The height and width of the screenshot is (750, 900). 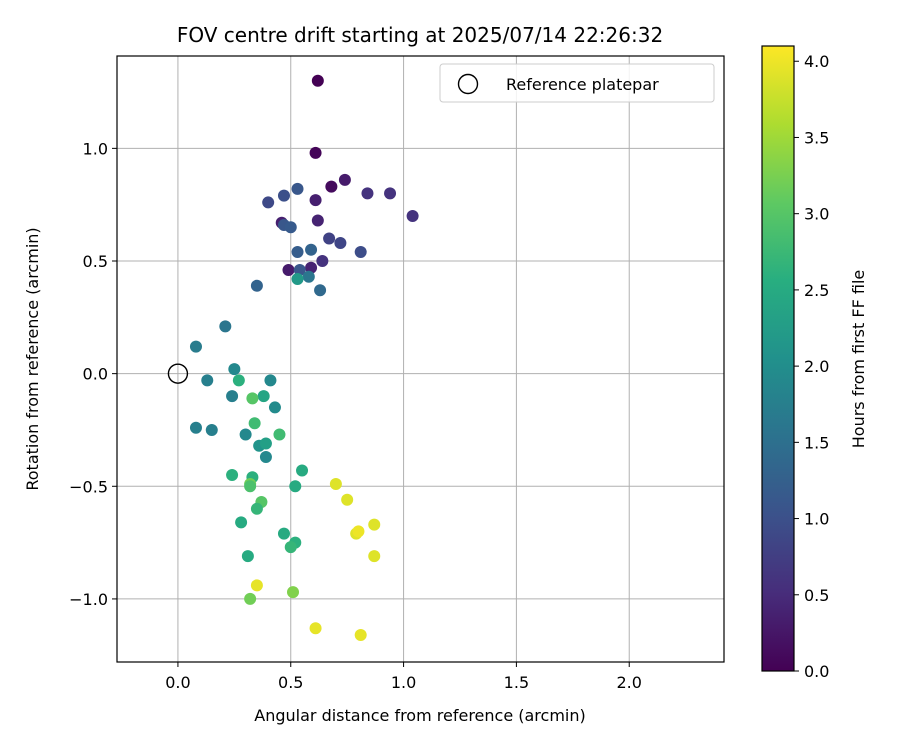 What do you see at coordinates (32, 358) in the screenshot?
I see `y-axis-label: Rotation from reference (arcmin)` at bounding box center [32, 358].